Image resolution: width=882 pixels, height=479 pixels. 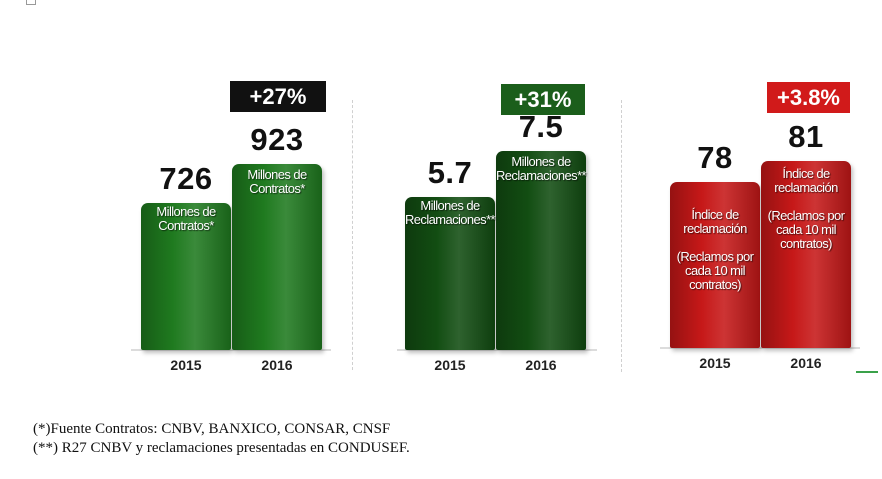 I want to click on chart-3-change-badge: +3.8%, so click(x=808, y=97).